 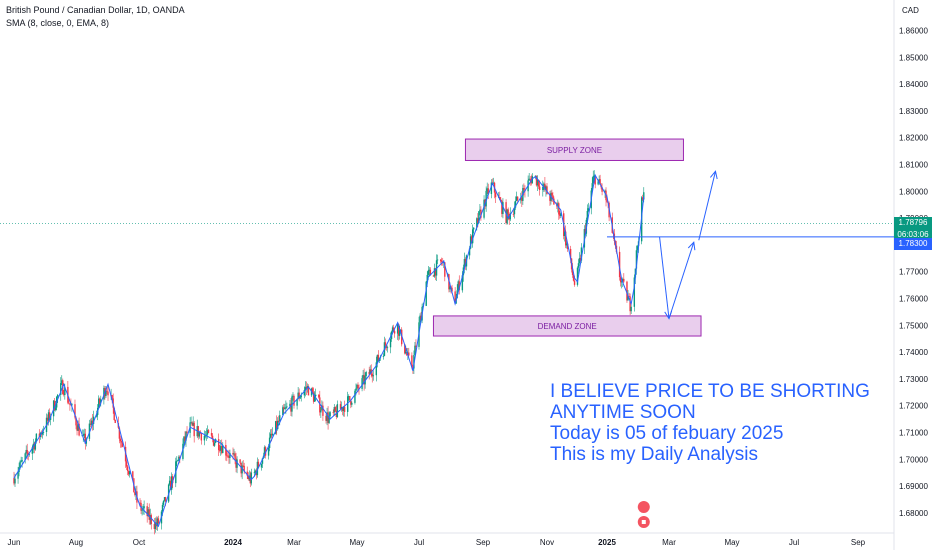 What do you see at coordinates (913, 191) in the screenshot?
I see `price-tick-label: 1.80000` at bounding box center [913, 191].